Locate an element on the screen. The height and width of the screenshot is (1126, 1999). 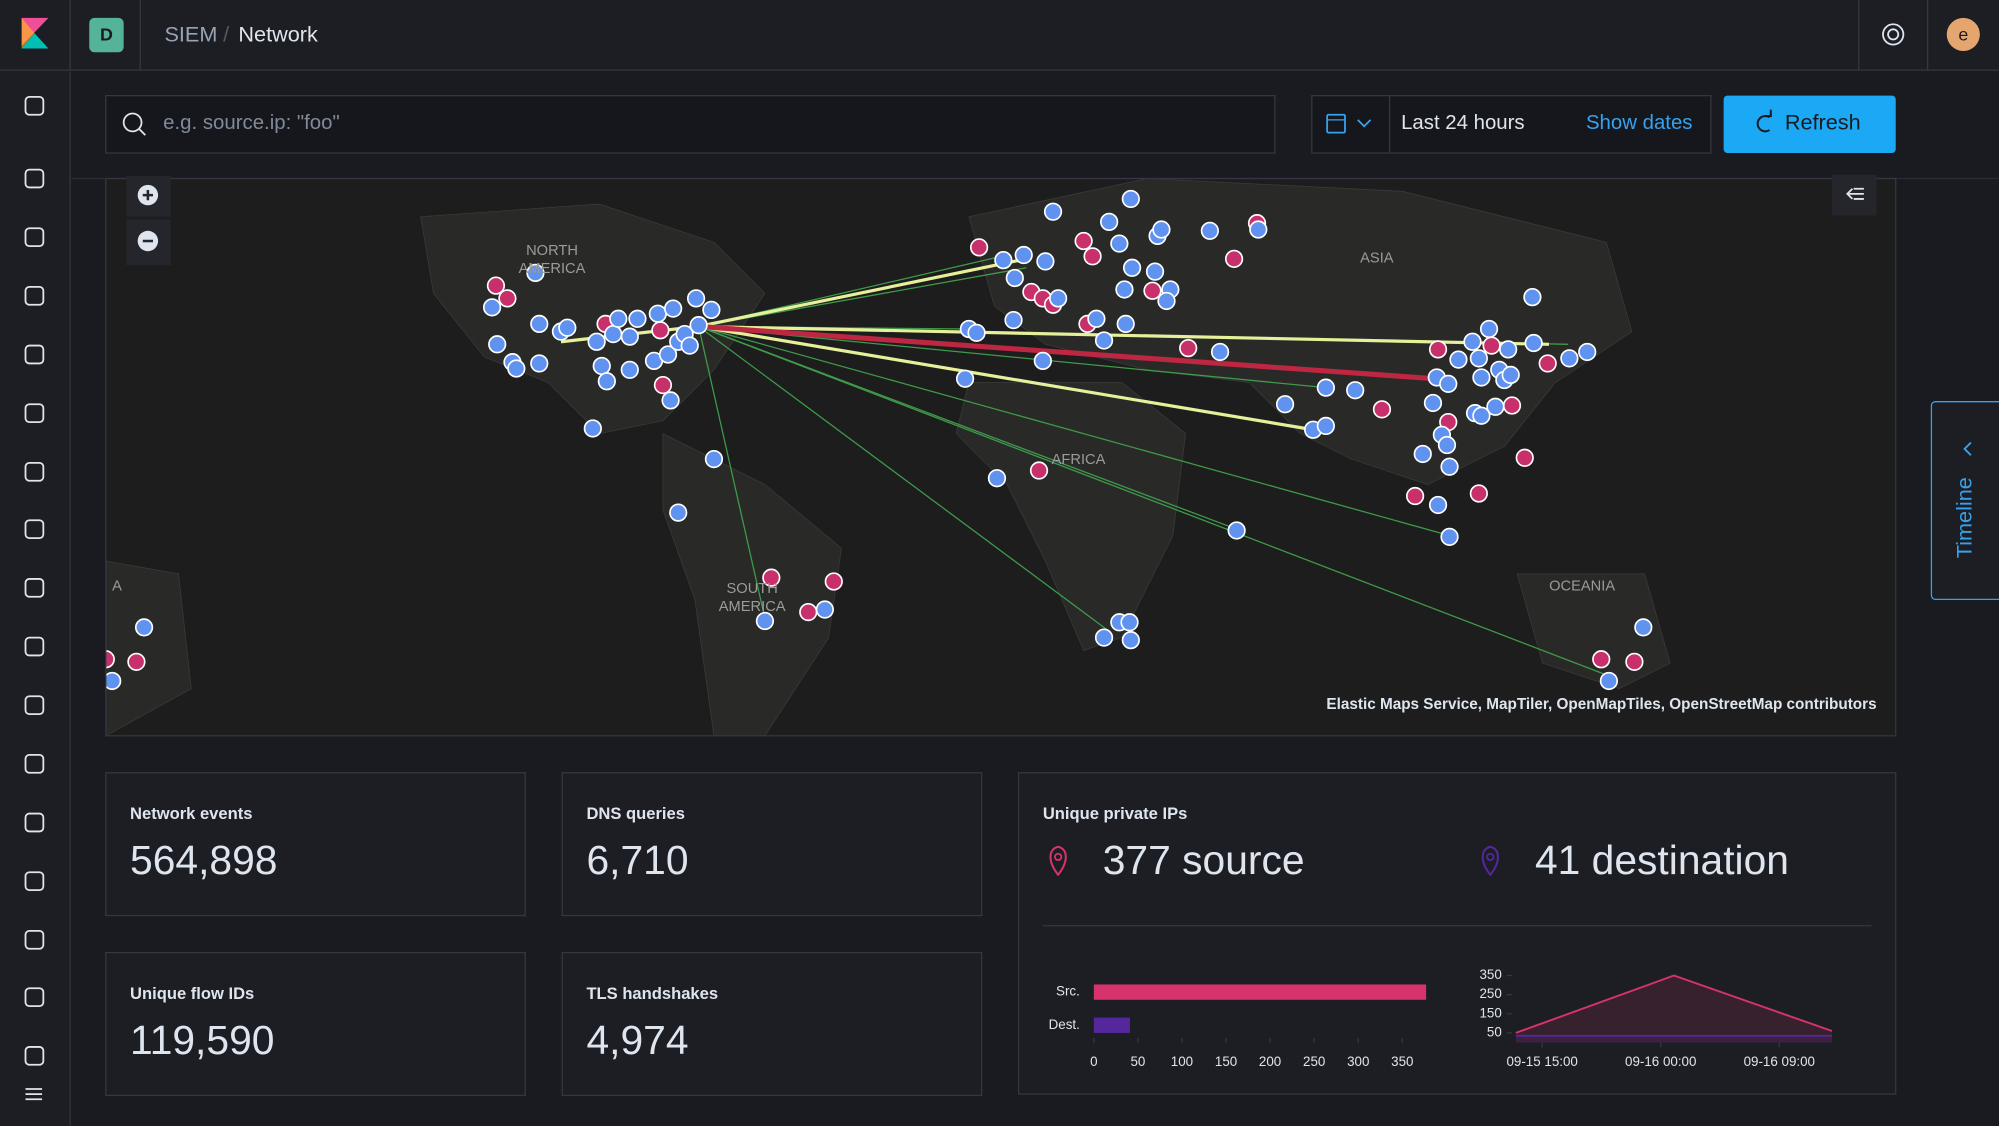
y-tick-label: 350 is located at coordinates (1490, 974).